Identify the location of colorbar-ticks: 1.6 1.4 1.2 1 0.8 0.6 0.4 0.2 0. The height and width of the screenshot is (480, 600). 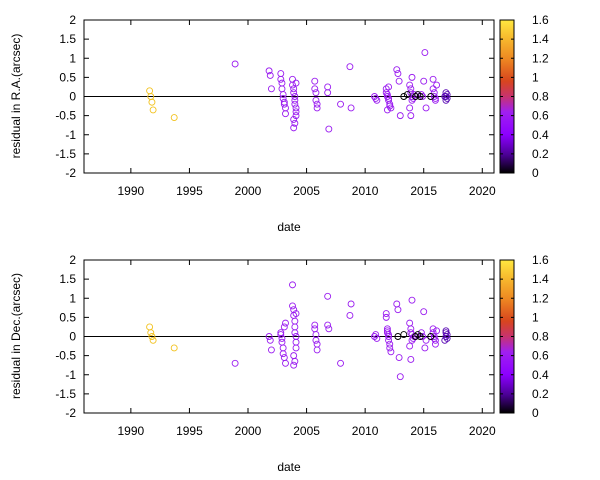
(524, 96).